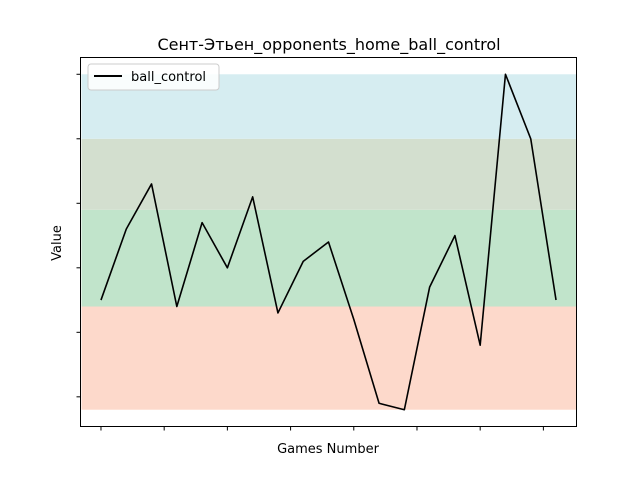  Describe the element at coordinates (322, 428) in the screenshot. I see `x-ticks` at that location.